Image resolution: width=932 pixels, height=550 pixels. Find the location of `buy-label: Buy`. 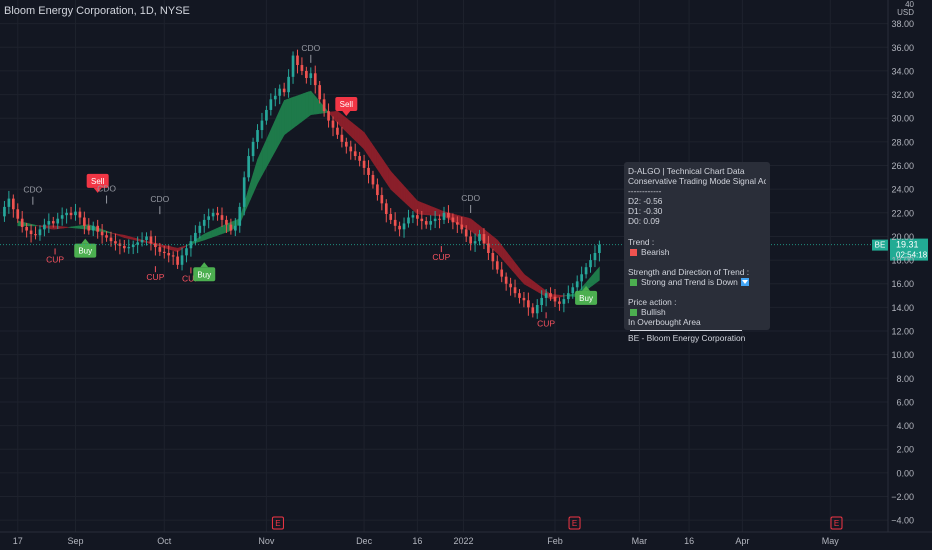

buy-label: Buy is located at coordinates (586, 298).